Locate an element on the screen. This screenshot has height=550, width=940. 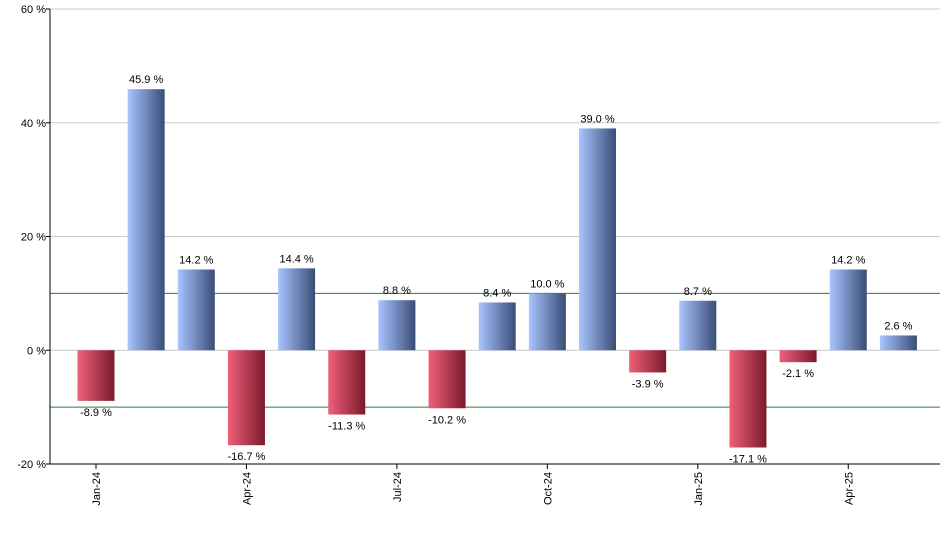
data-label: 39.0 % is located at coordinates (597, 119).